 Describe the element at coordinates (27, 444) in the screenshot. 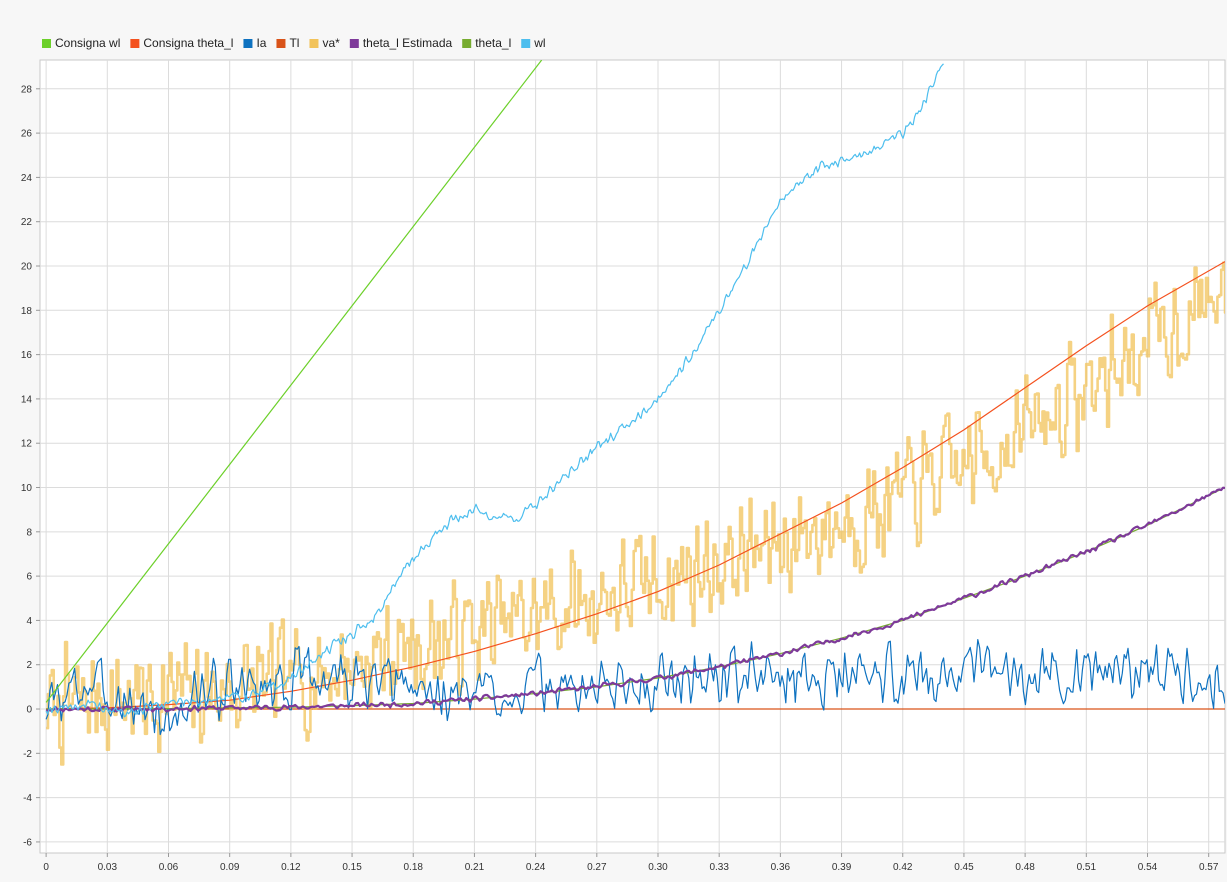

I see `y-tick-label: 12` at that location.